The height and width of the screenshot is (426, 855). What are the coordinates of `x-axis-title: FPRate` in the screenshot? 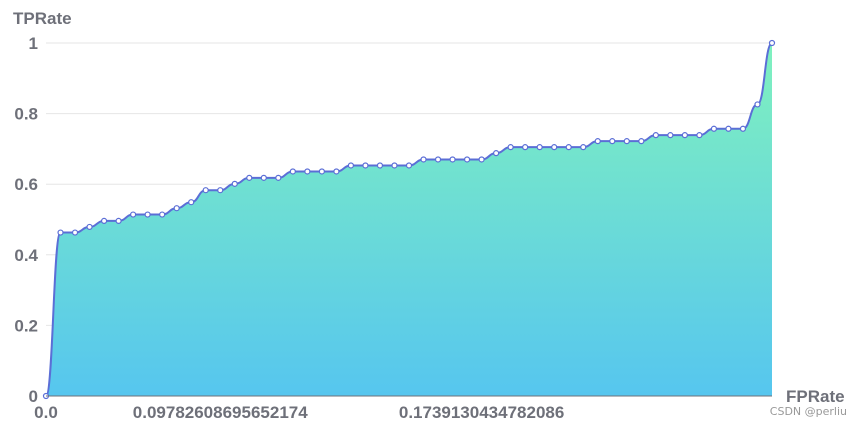 It's located at (815, 396).